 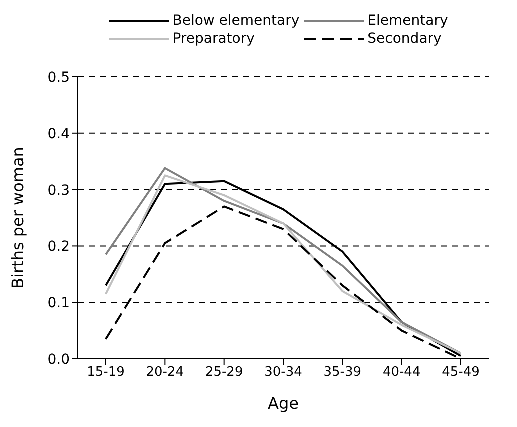 What do you see at coordinates (59, 304) in the screenshot?
I see `y-tick-label: 0.1` at bounding box center [59, 304].